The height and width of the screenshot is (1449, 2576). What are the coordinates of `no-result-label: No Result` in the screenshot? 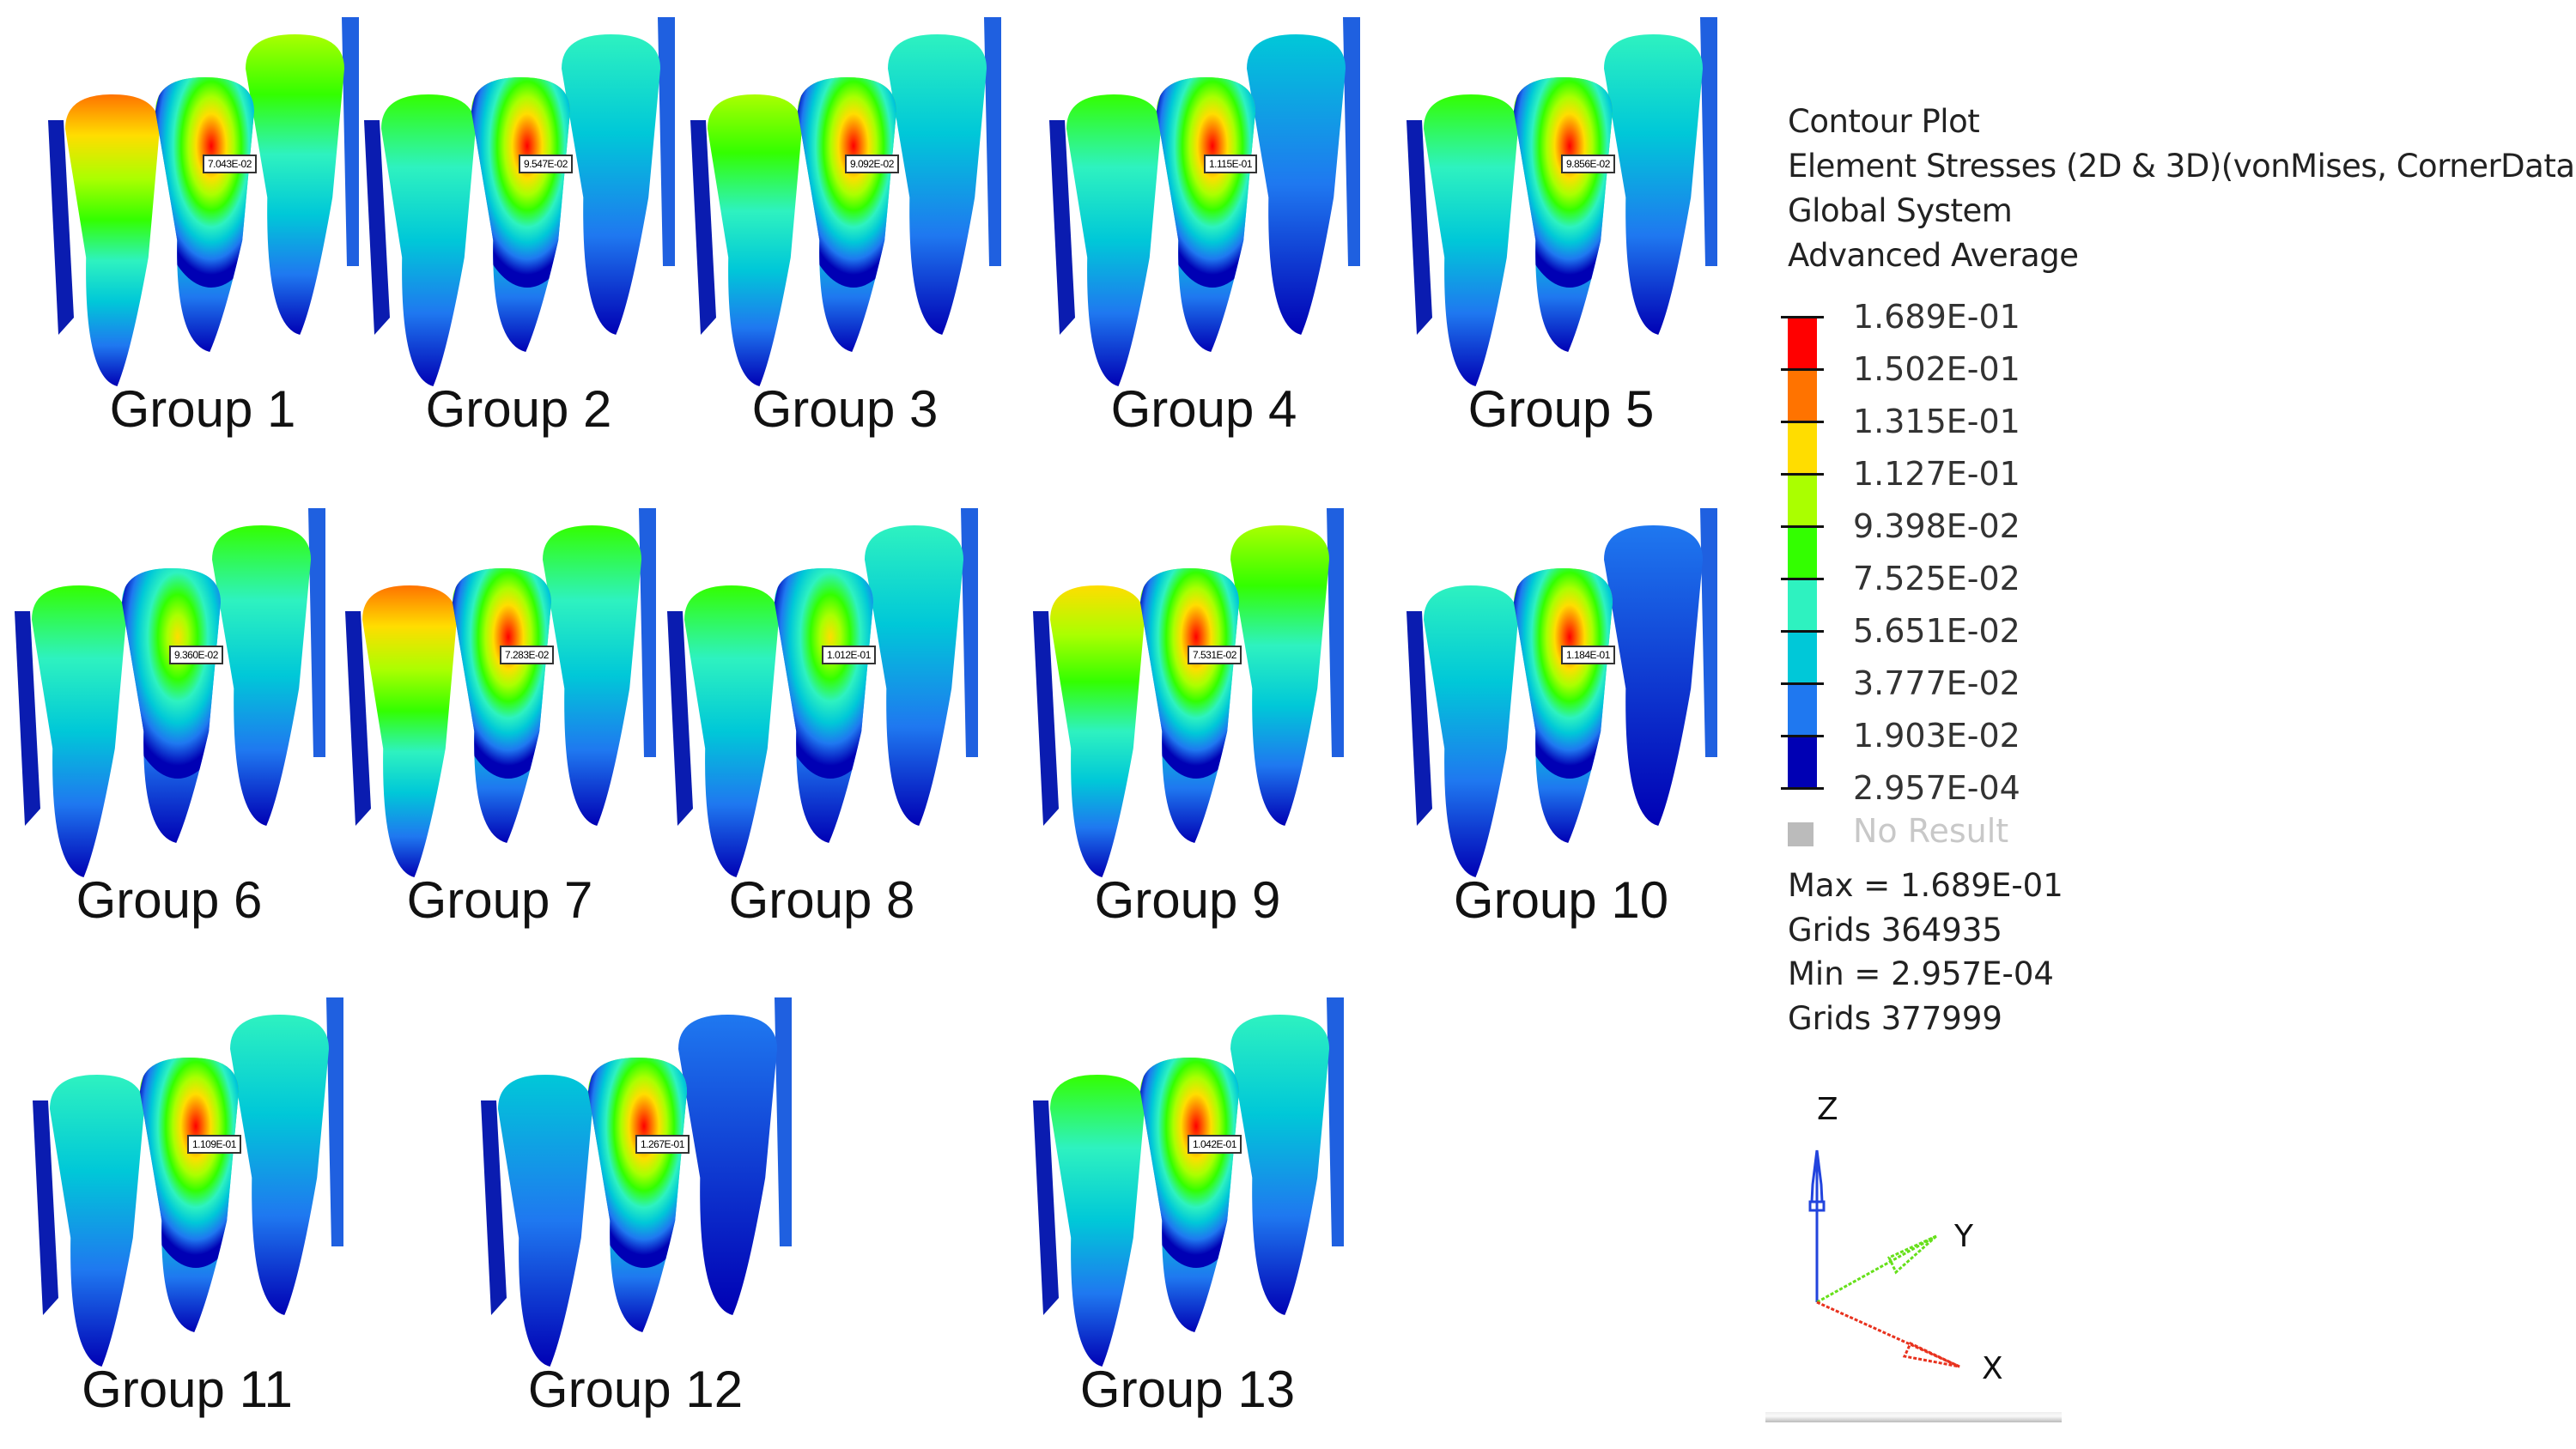 It's located at (1931, 831).